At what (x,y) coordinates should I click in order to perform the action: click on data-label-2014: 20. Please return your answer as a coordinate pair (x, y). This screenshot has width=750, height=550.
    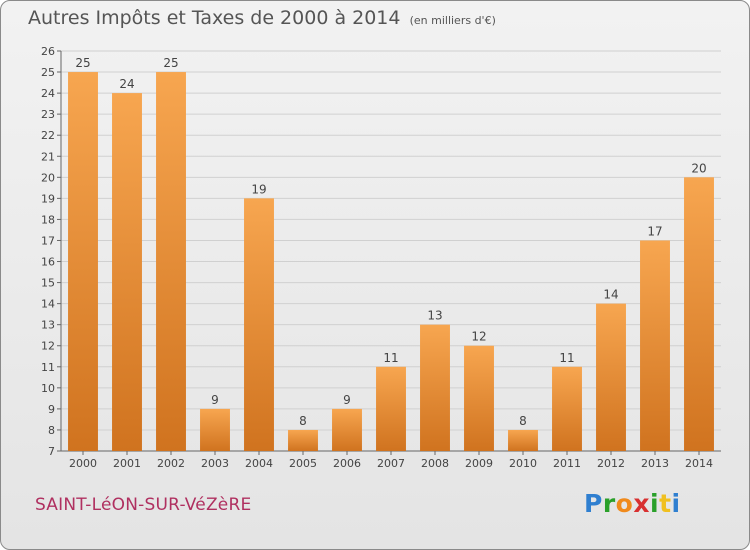
    Looking at the image, I should click on (698, 168).